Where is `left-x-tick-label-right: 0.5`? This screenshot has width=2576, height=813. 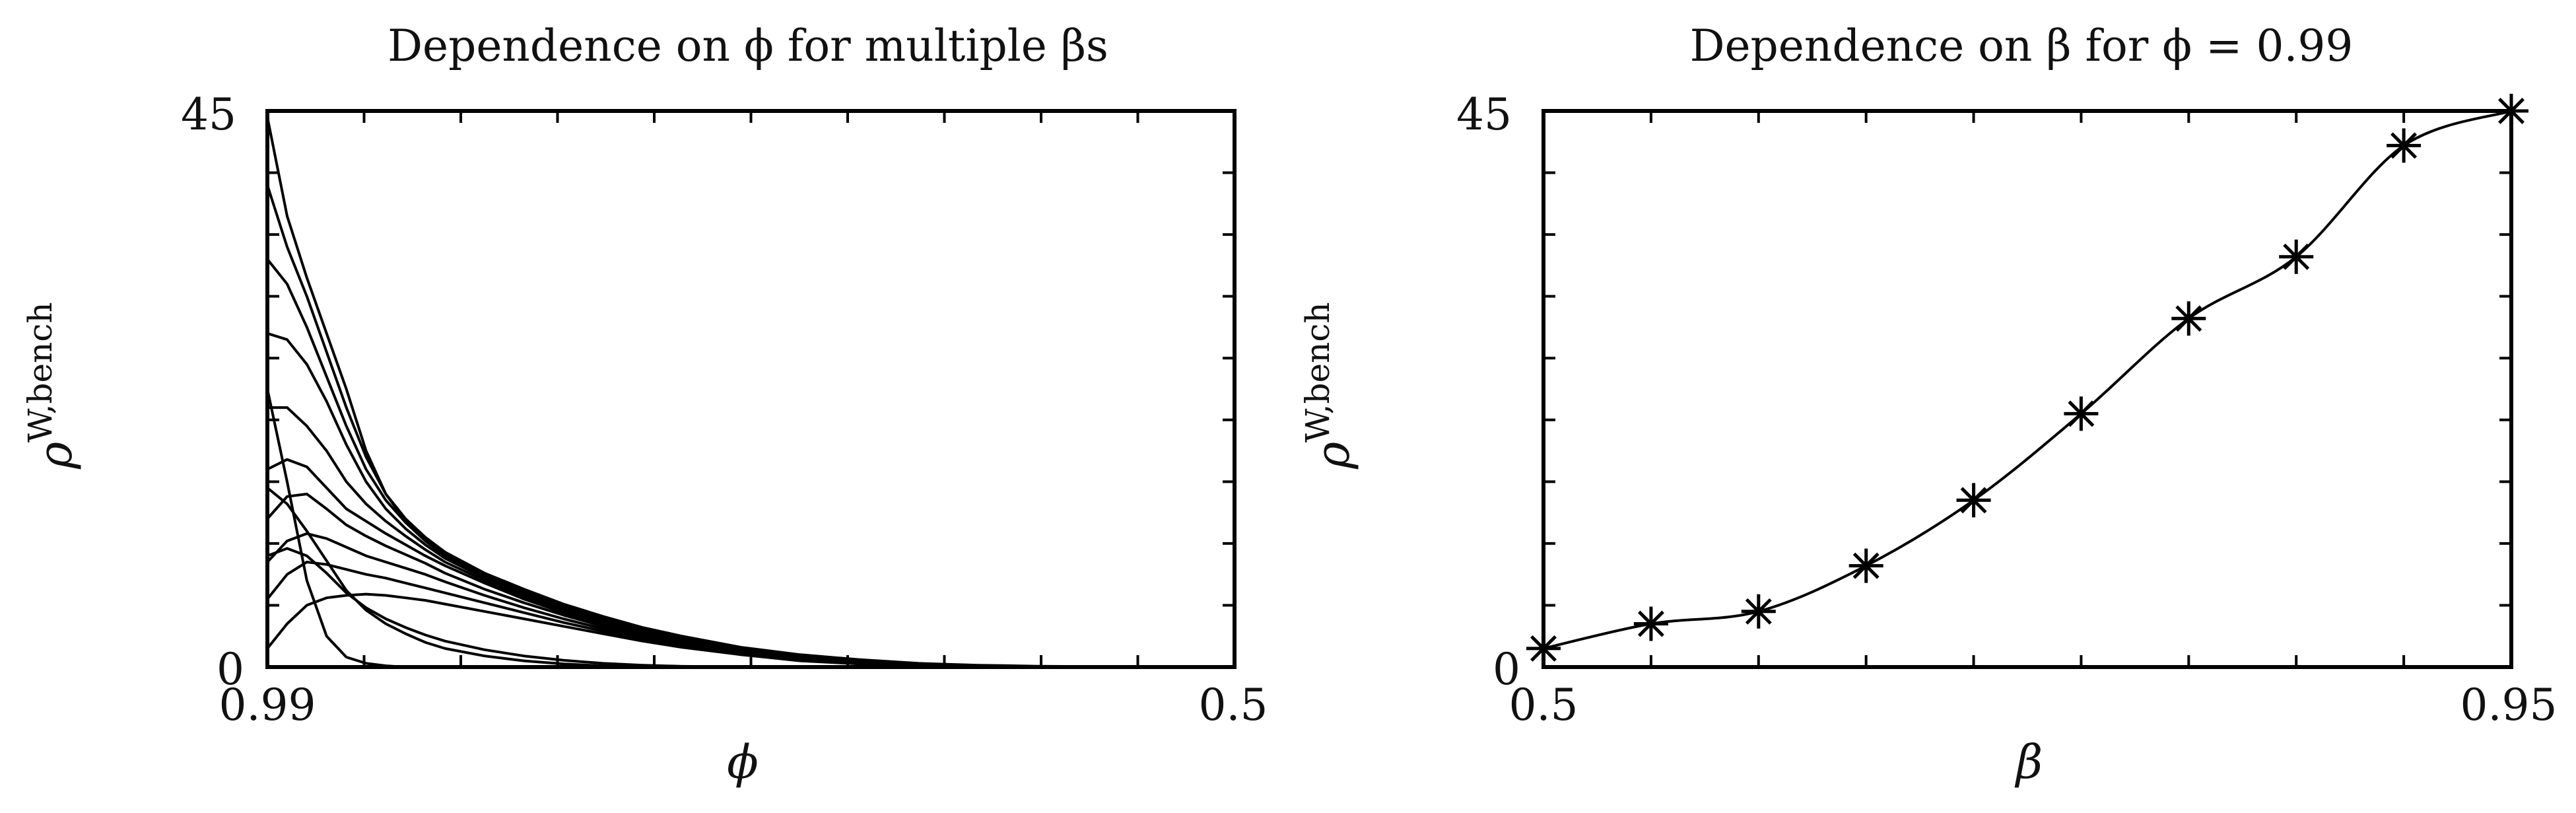 left-x-tick-label-right: 0.5 is located at coordinates (1233, 705).